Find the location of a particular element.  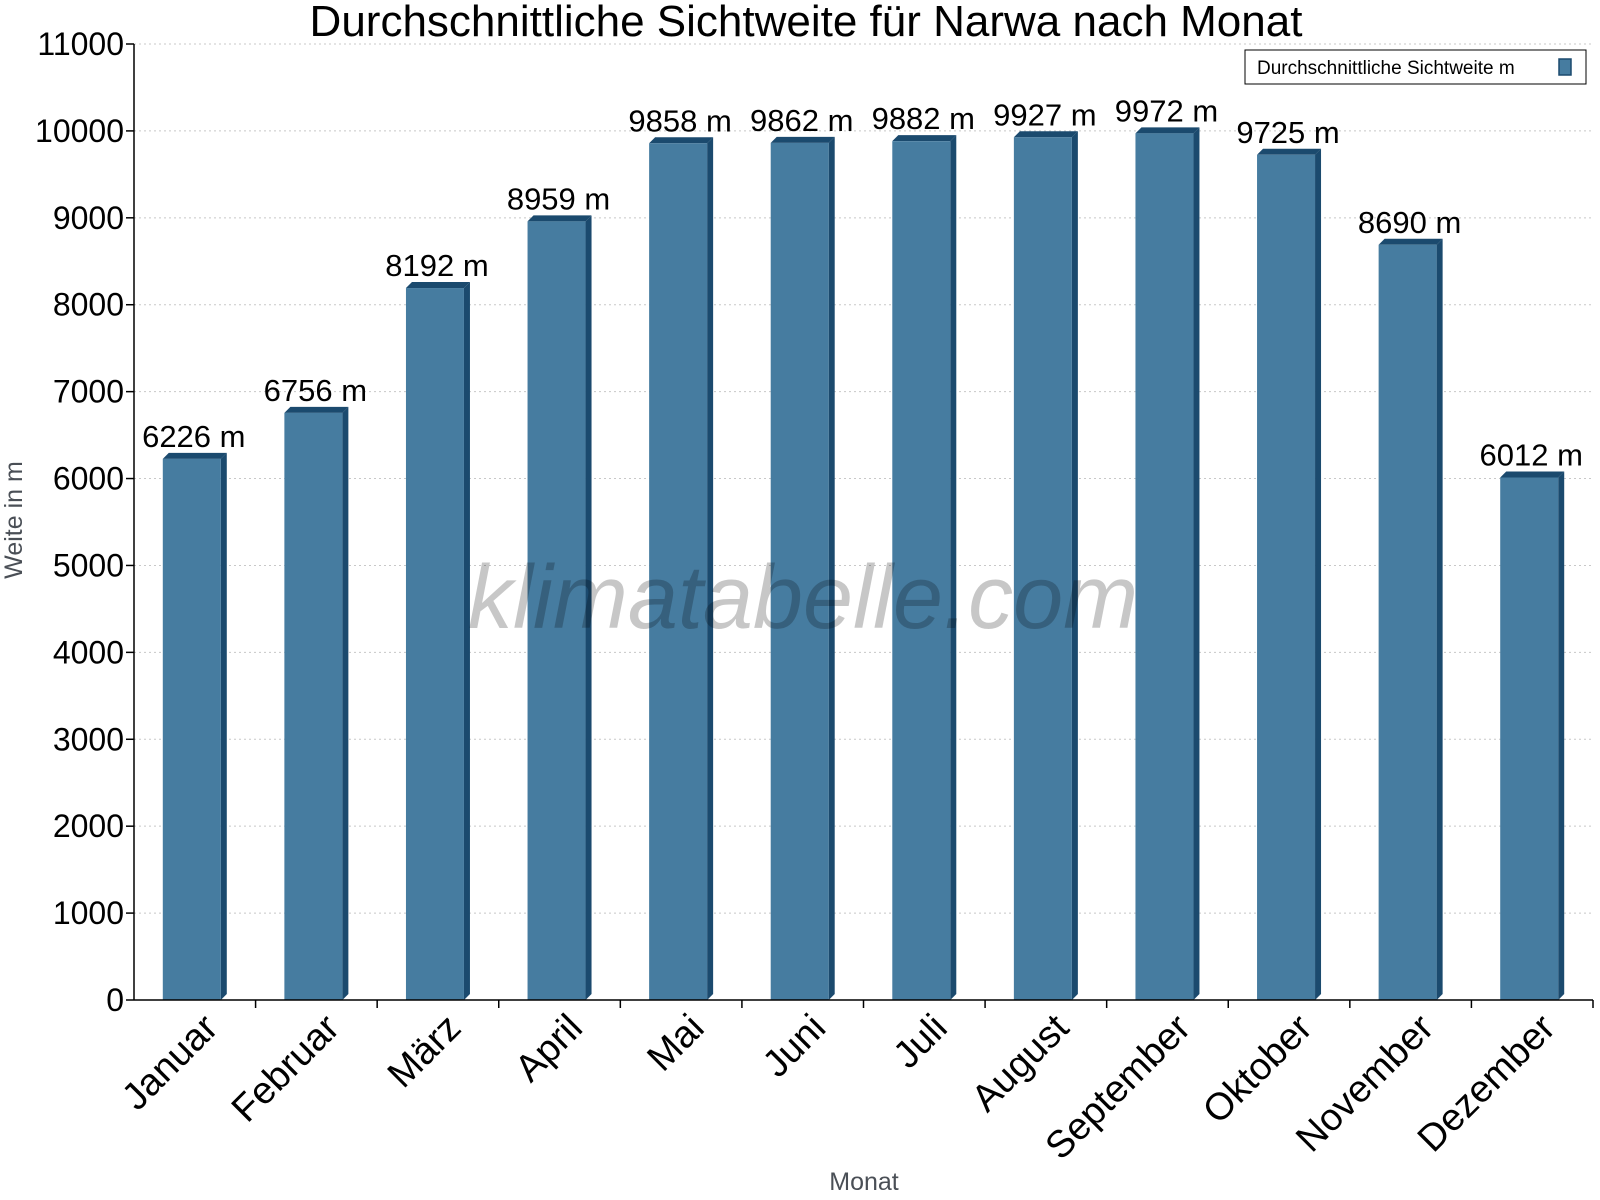

x-tick-label: Oktober is located at coordinates (1258, 1069).